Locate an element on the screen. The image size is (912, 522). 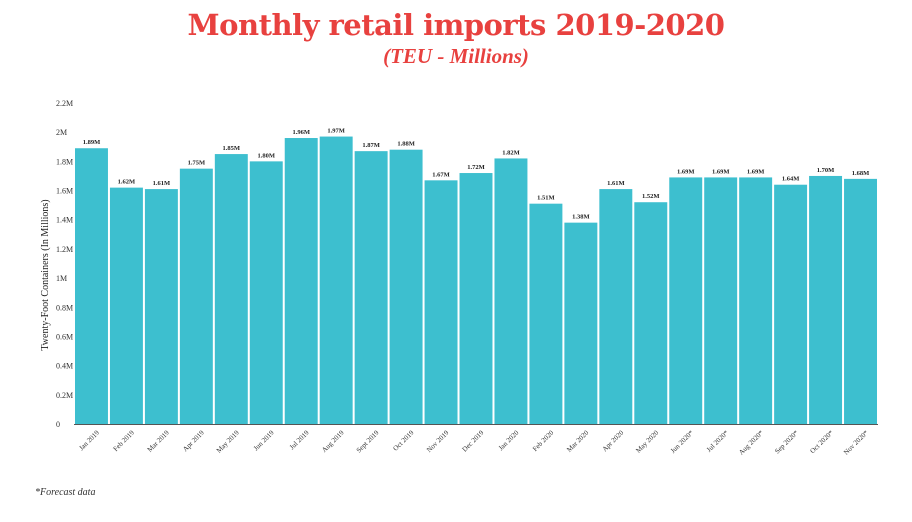
y-tick-label: 0.4M is located at coordinates (64, 366).